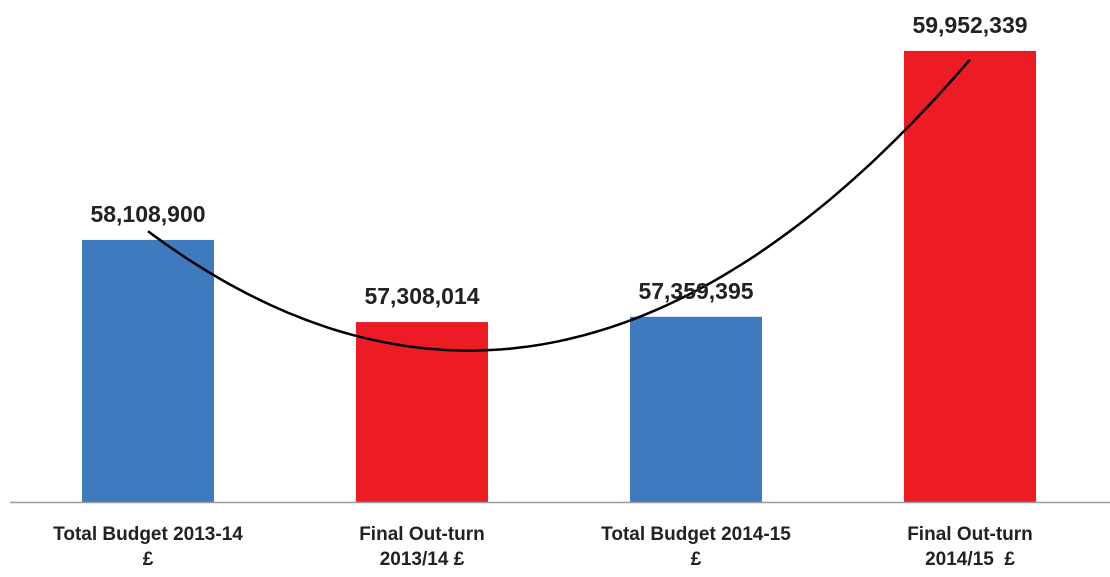 This screenshot has width=1110, height=577. Describe the element at coordinates (969, 25) in the screenshot. I see `value-label: 59,952,339` at that location.